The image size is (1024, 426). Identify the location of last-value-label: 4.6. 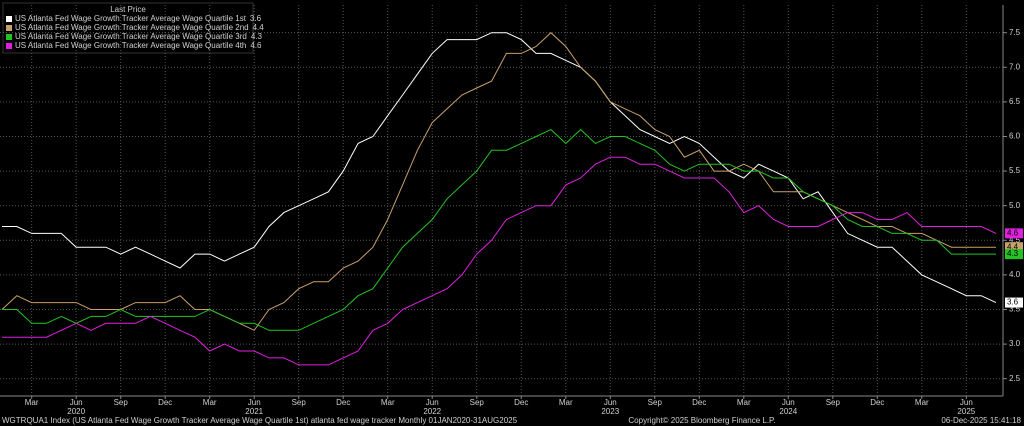
(1013, 232).